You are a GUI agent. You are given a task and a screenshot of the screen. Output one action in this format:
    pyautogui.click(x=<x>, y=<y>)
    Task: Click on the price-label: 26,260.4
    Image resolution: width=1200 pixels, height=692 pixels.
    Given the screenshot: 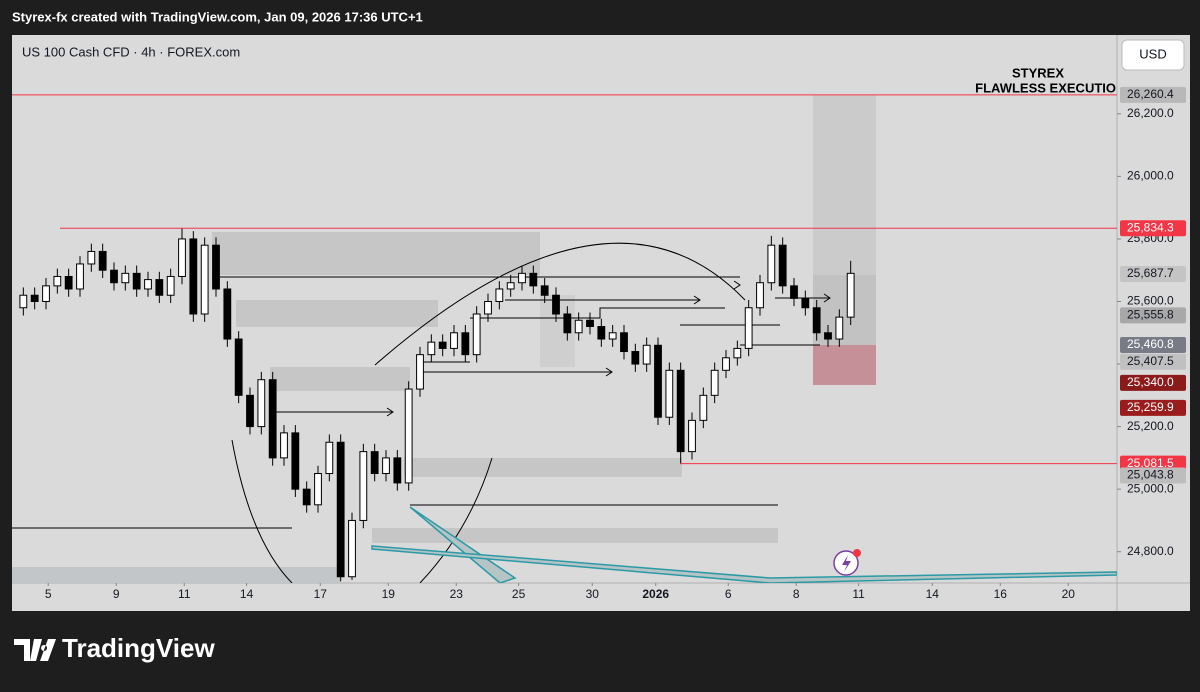 What is the action you would take?
    pyautogui.click(x=1150, y=94)
    